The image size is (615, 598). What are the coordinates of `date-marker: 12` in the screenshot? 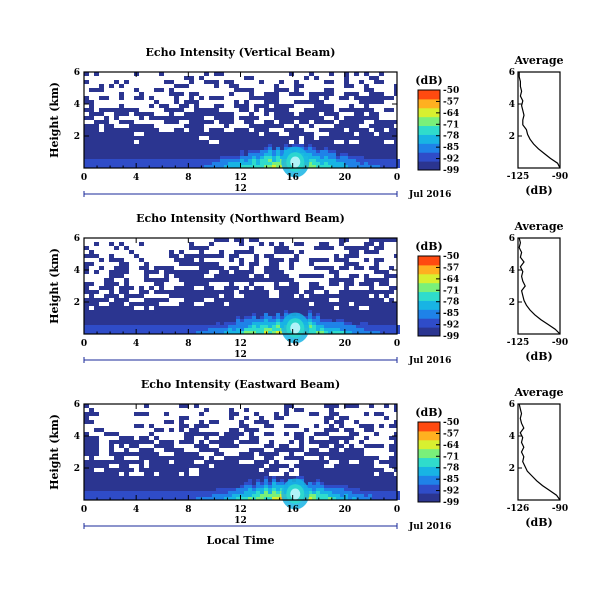 It's located at (240, 189).